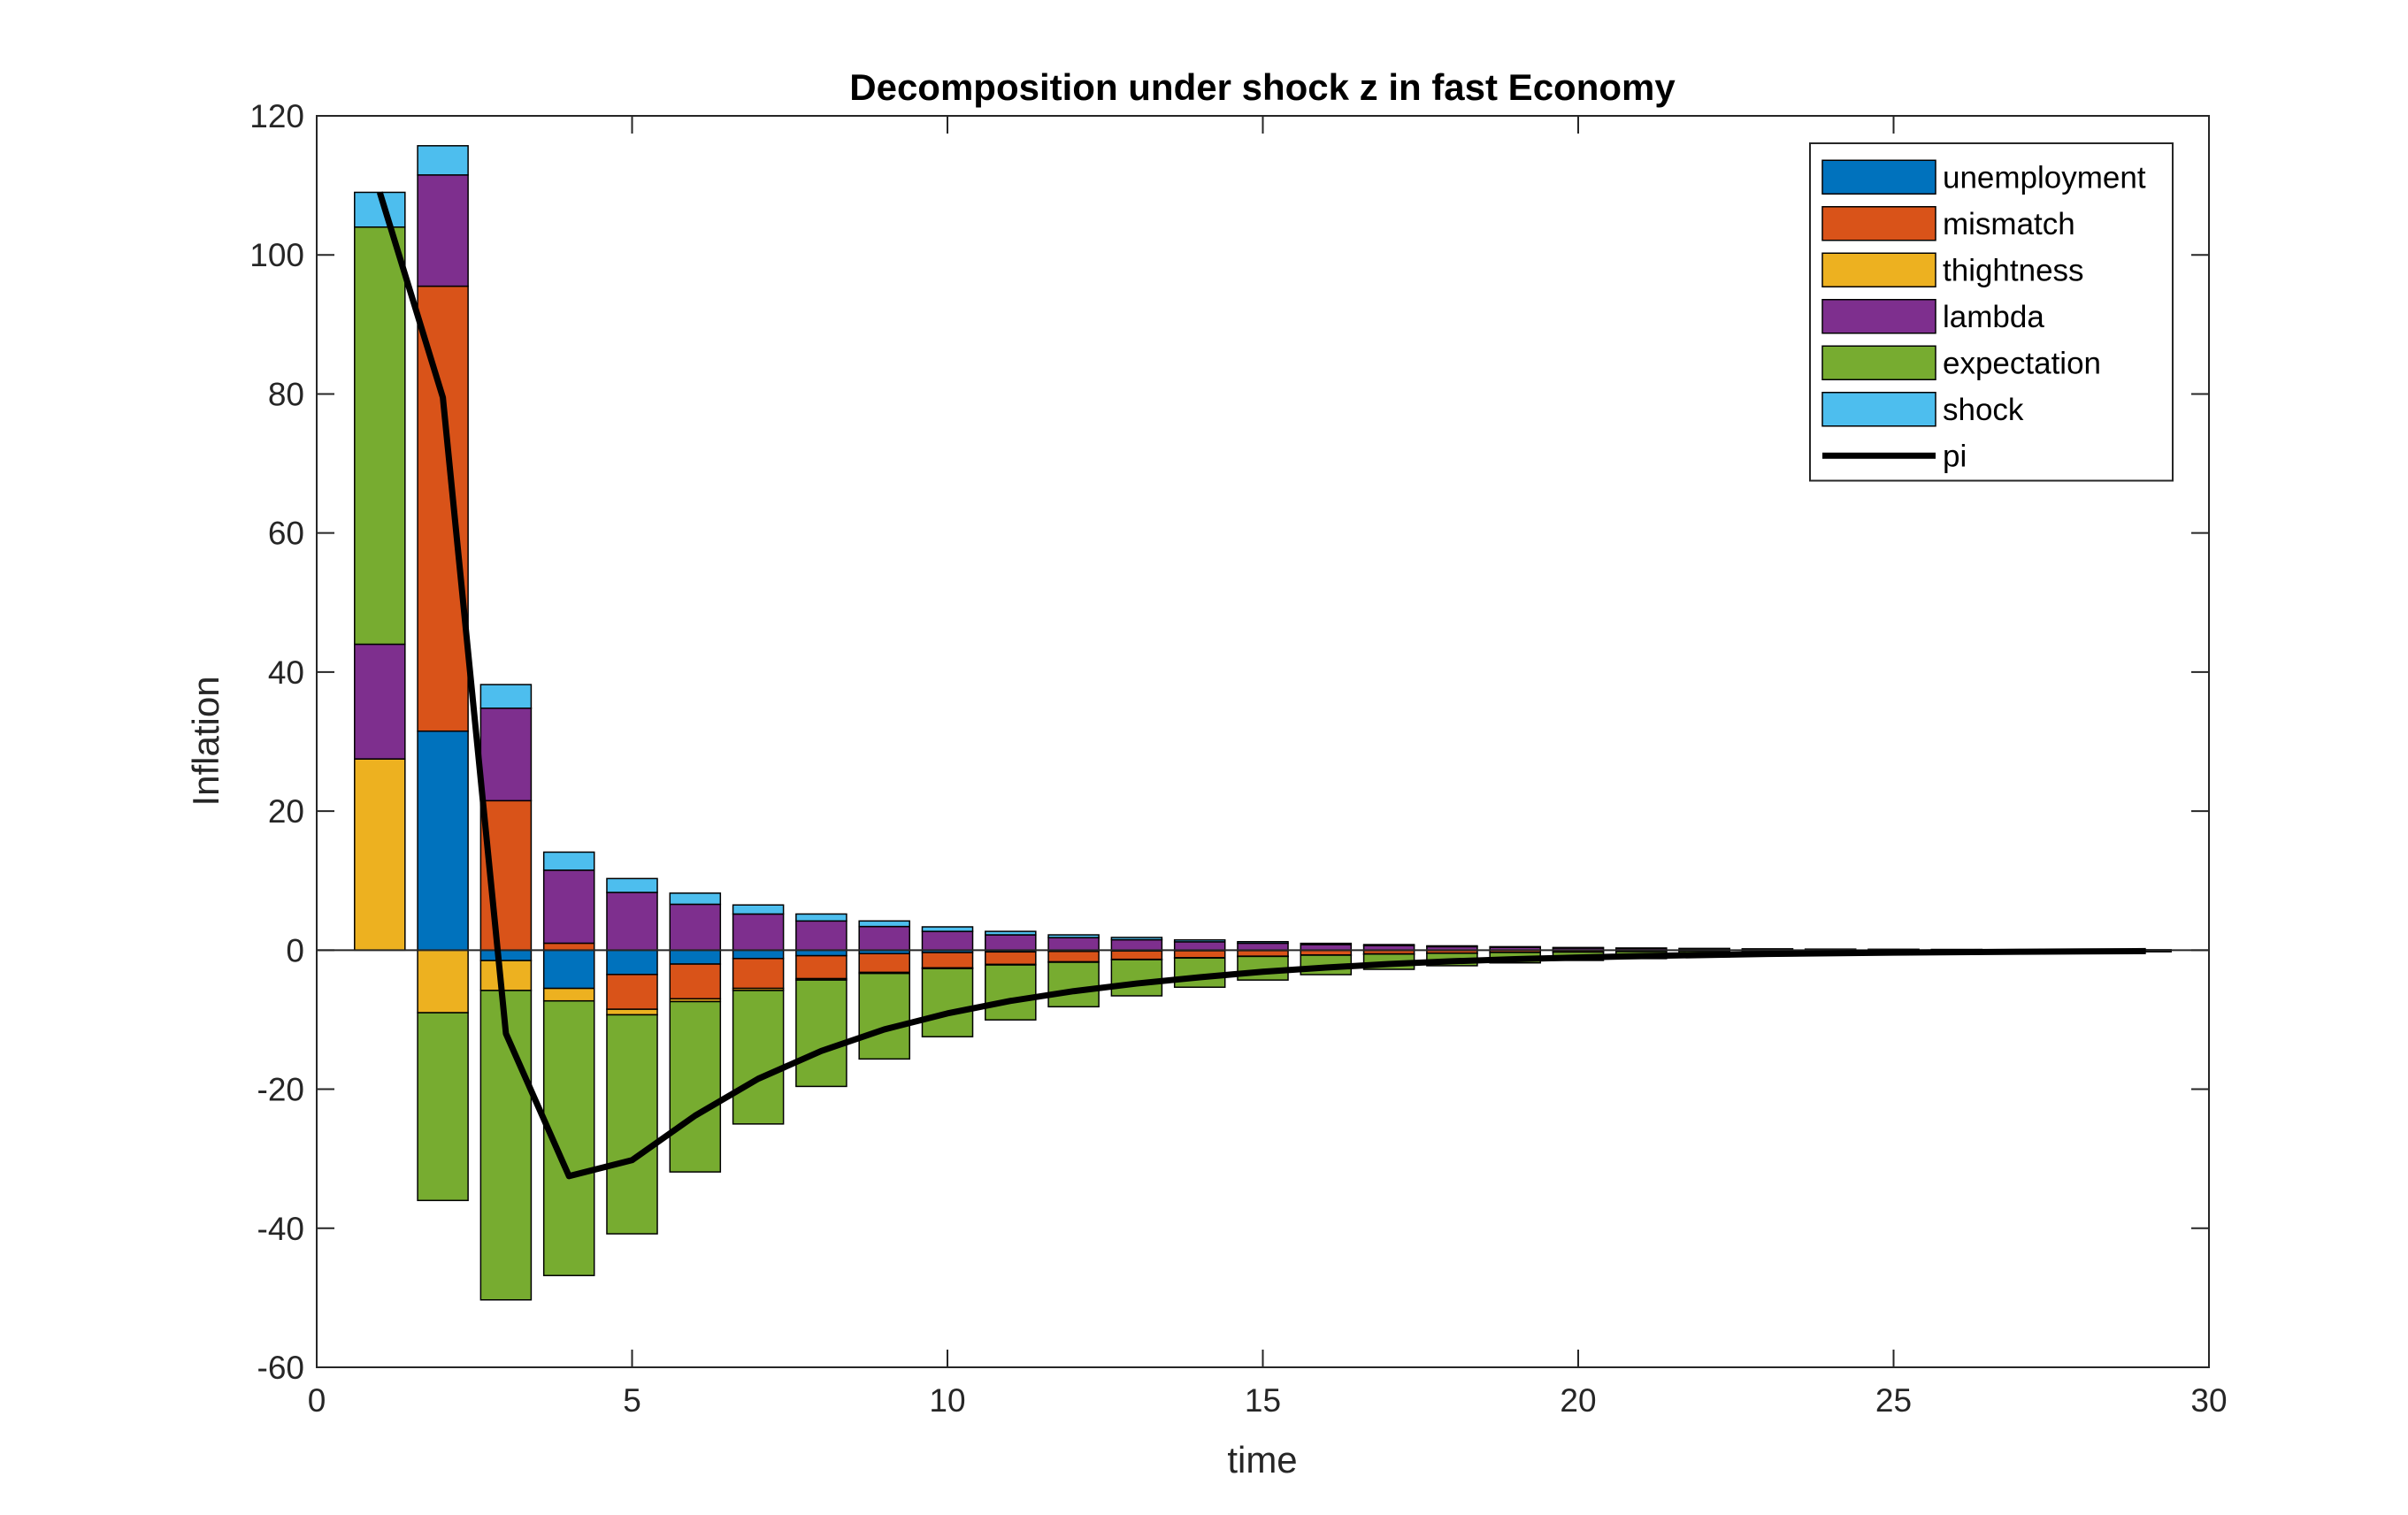 Image resolution: width=2408 pixels, height=1515 pixels. I want to click on bar-shock-t10, so click(948, 929).